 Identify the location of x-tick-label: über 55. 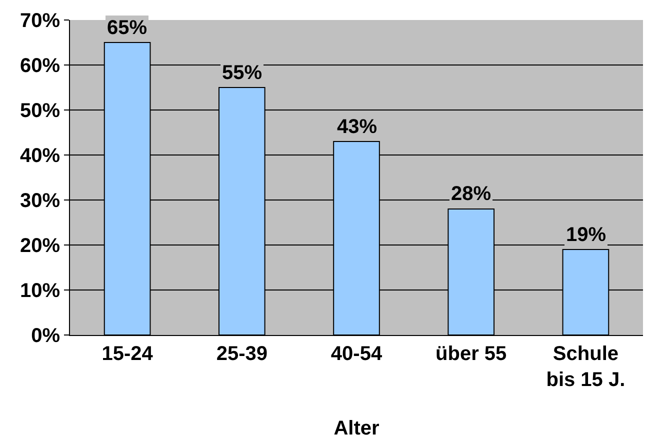
(471, 354).